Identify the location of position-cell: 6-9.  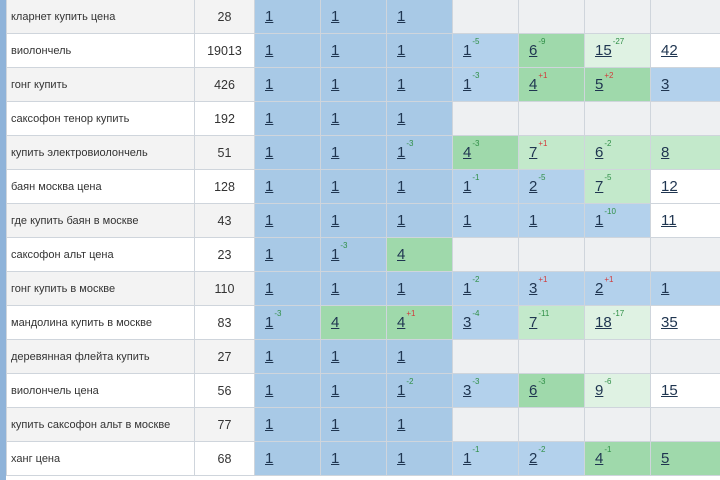
(551, 50).